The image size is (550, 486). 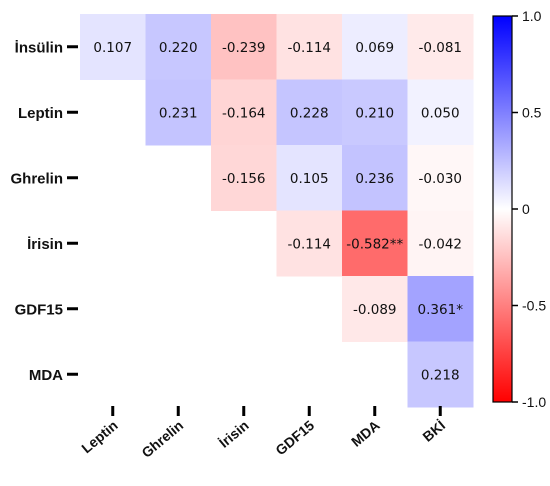 What do you see at coordinates (45, 244) in the screenshot?
I see `row-label: İrisin` at bounding box center [45, 244].